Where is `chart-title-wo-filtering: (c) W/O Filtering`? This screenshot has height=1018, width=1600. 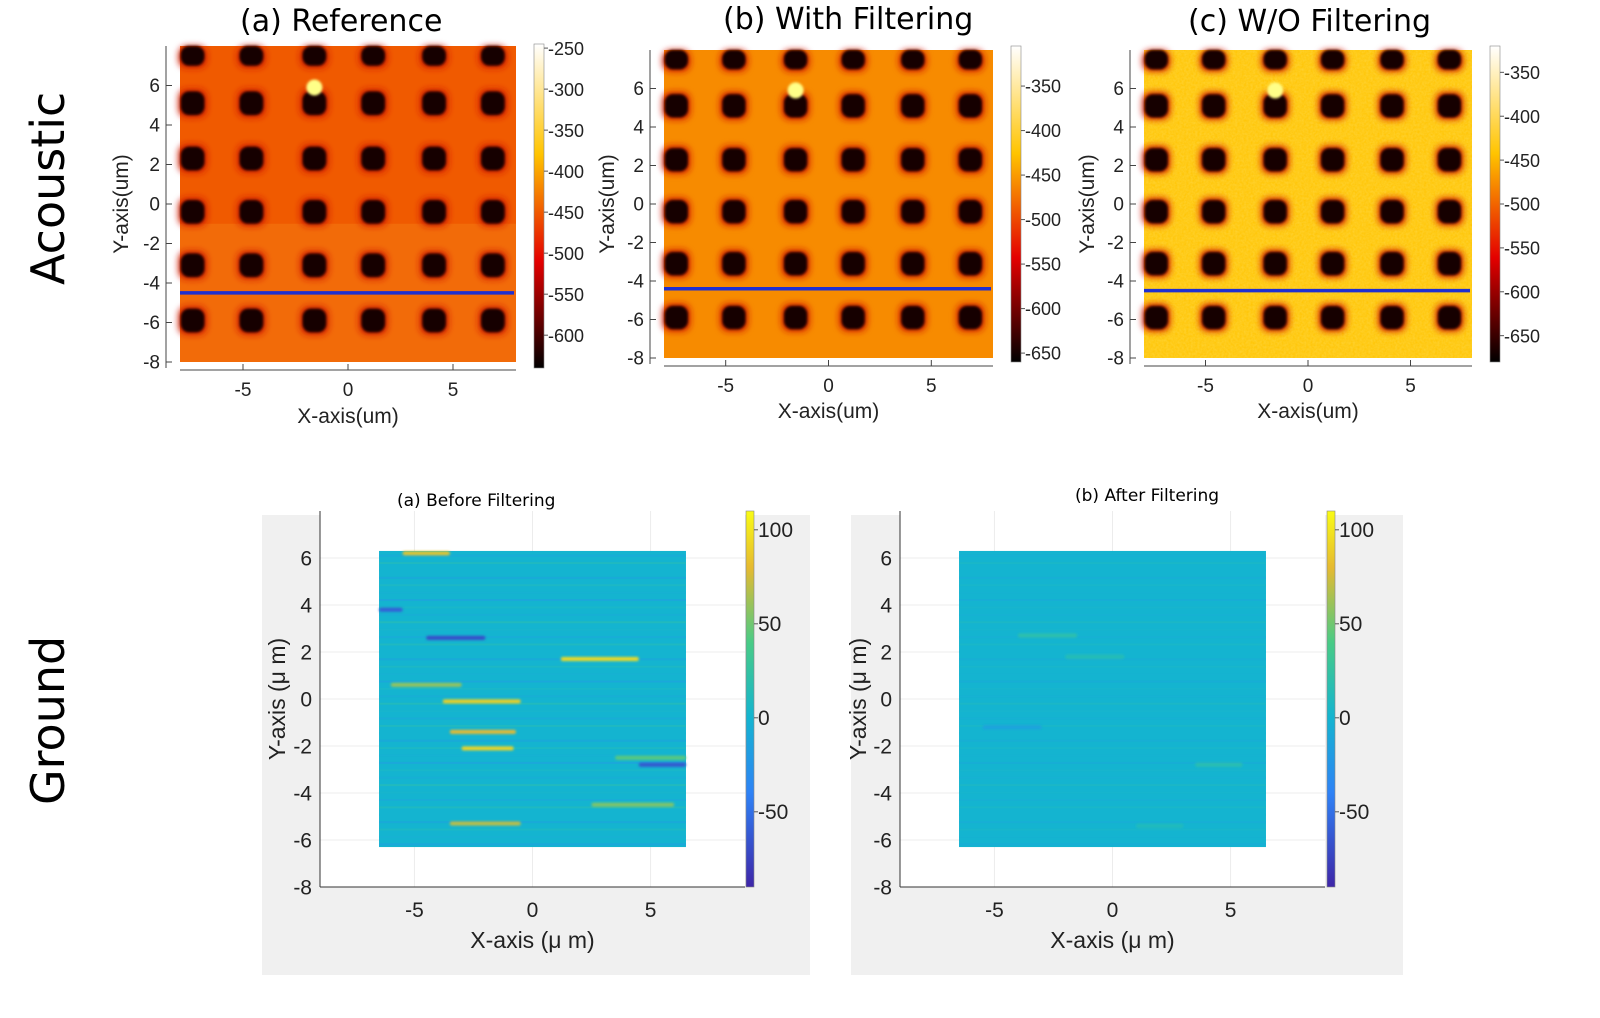
chart-title-wo-filtering: (c) W/O Filtering is located at coordinates (1310, 21).